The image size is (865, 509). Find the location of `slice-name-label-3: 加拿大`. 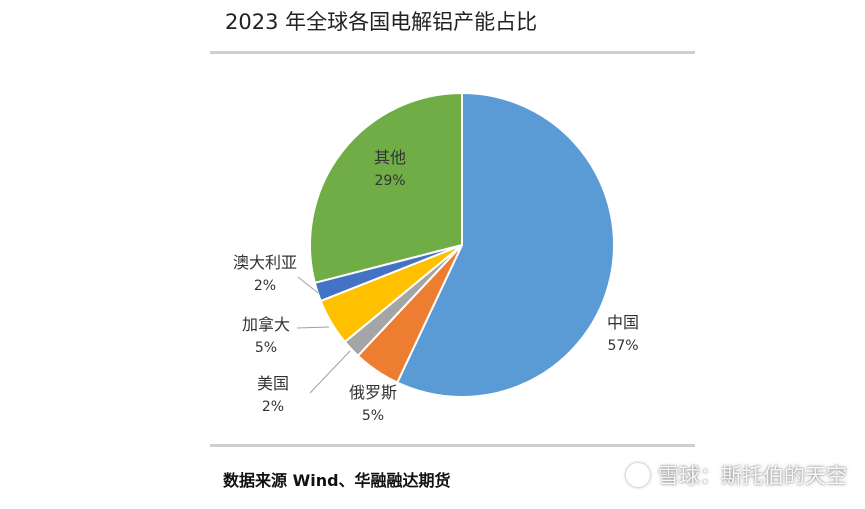

slice-name-label-3: 加拿大 is located at coordinates (266, 324).